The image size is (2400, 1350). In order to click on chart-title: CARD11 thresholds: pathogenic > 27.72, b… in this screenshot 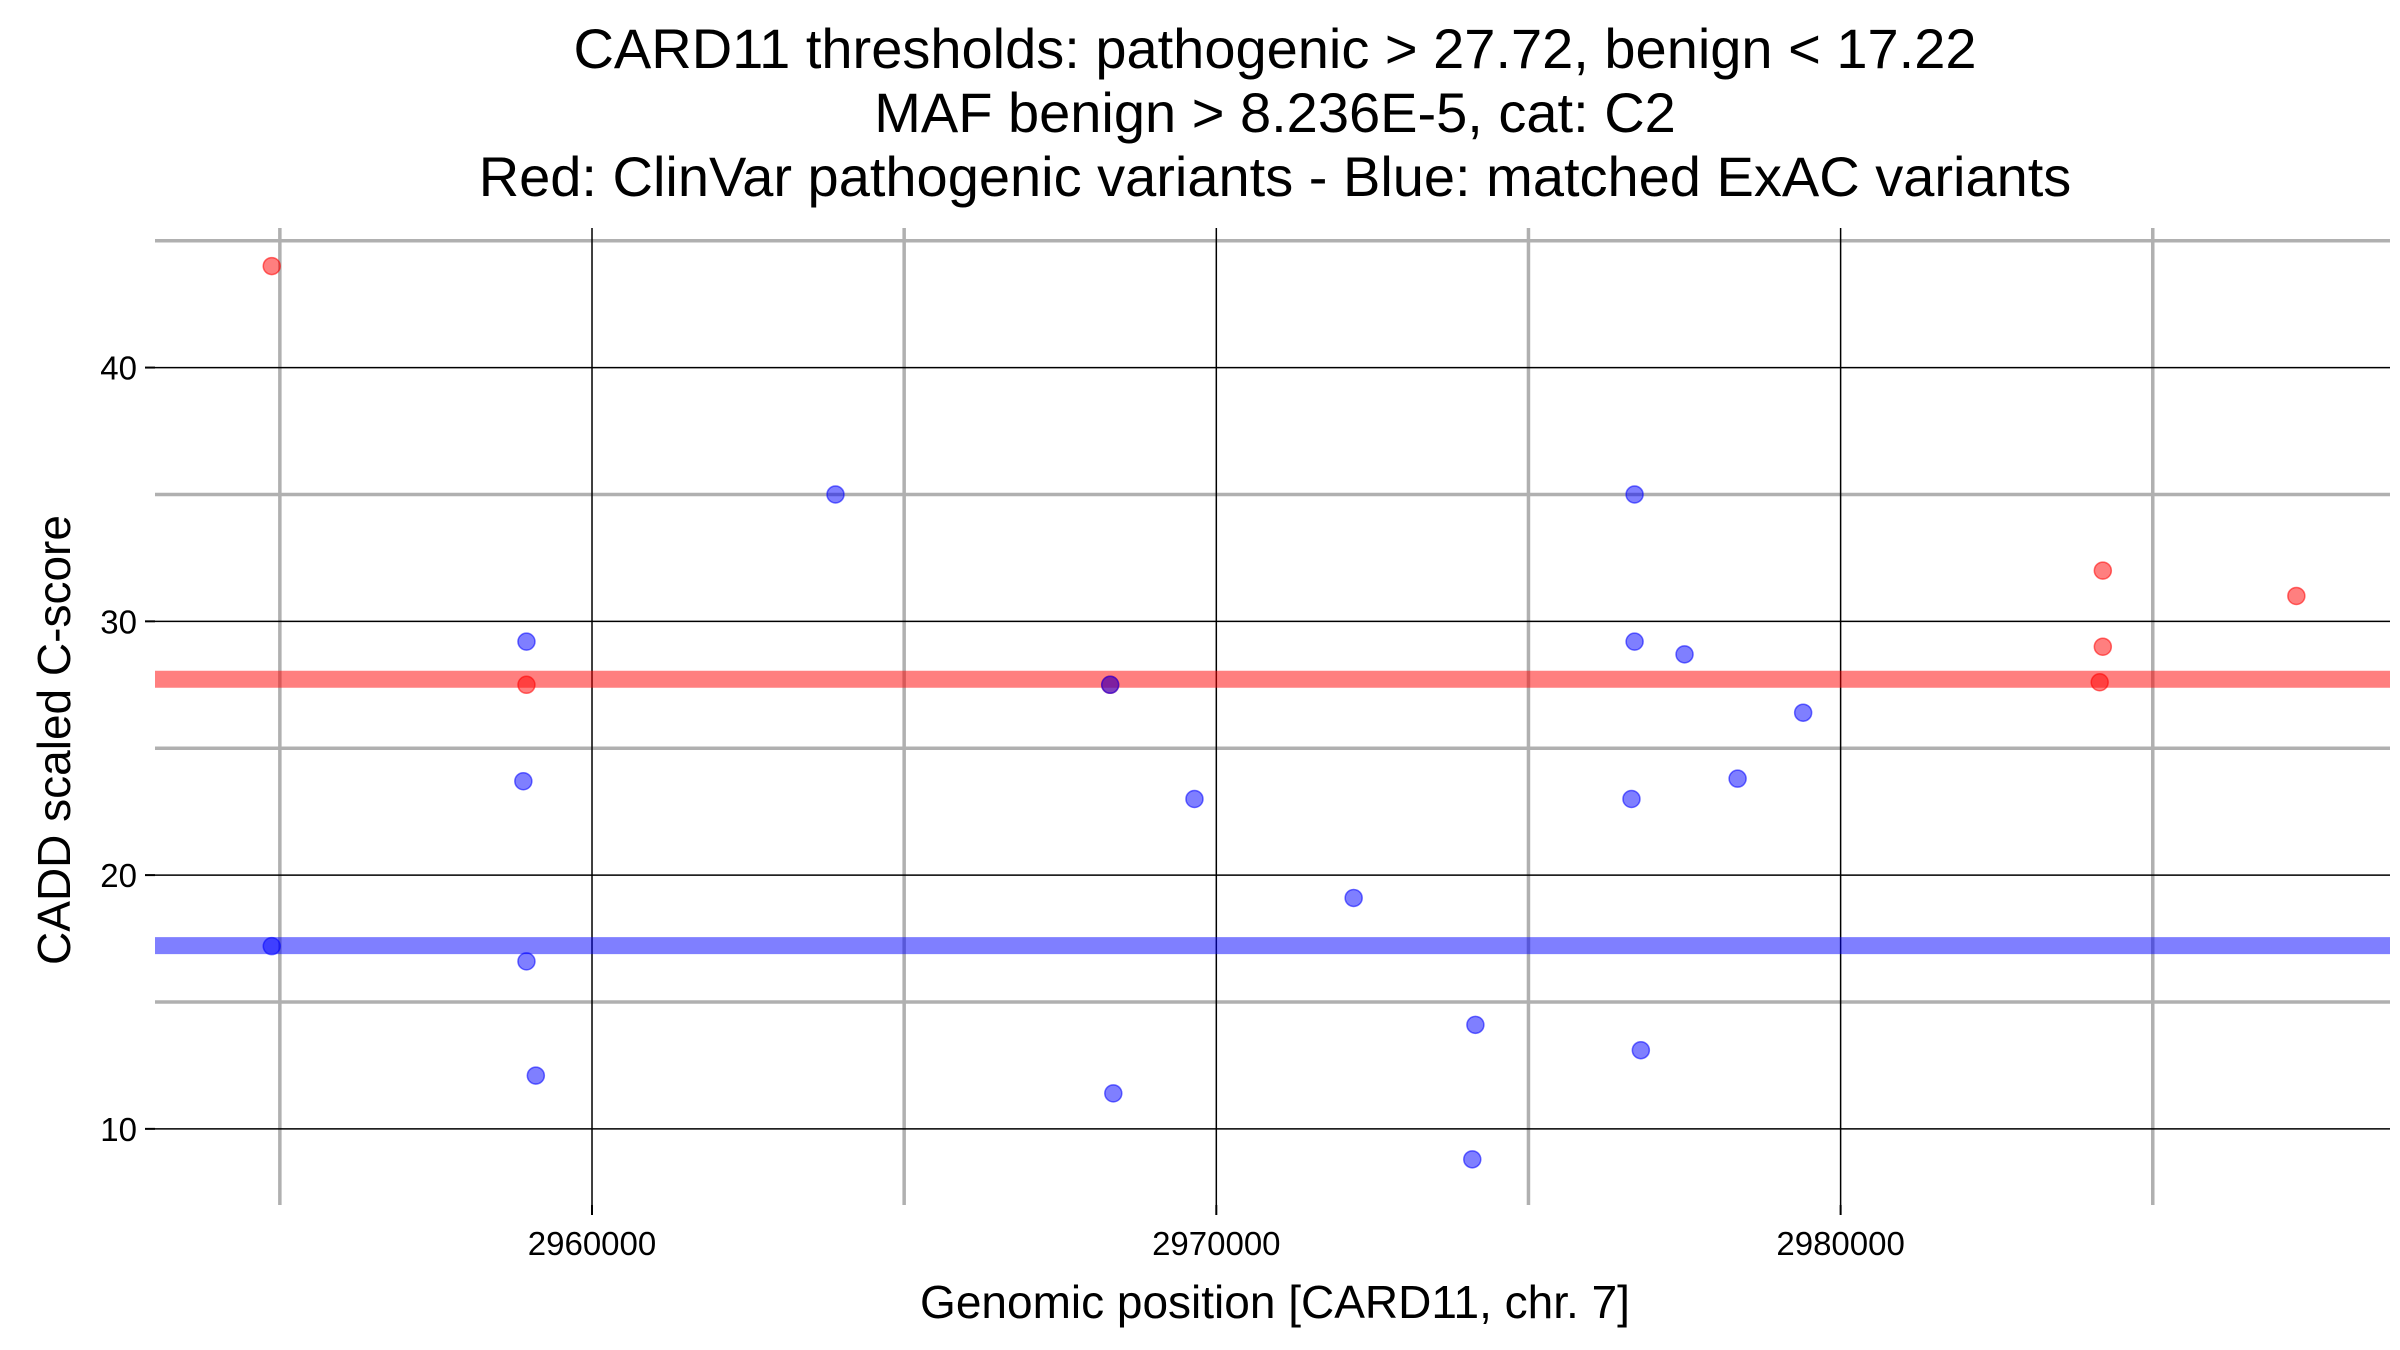, I will do `click(1275, 112)`.